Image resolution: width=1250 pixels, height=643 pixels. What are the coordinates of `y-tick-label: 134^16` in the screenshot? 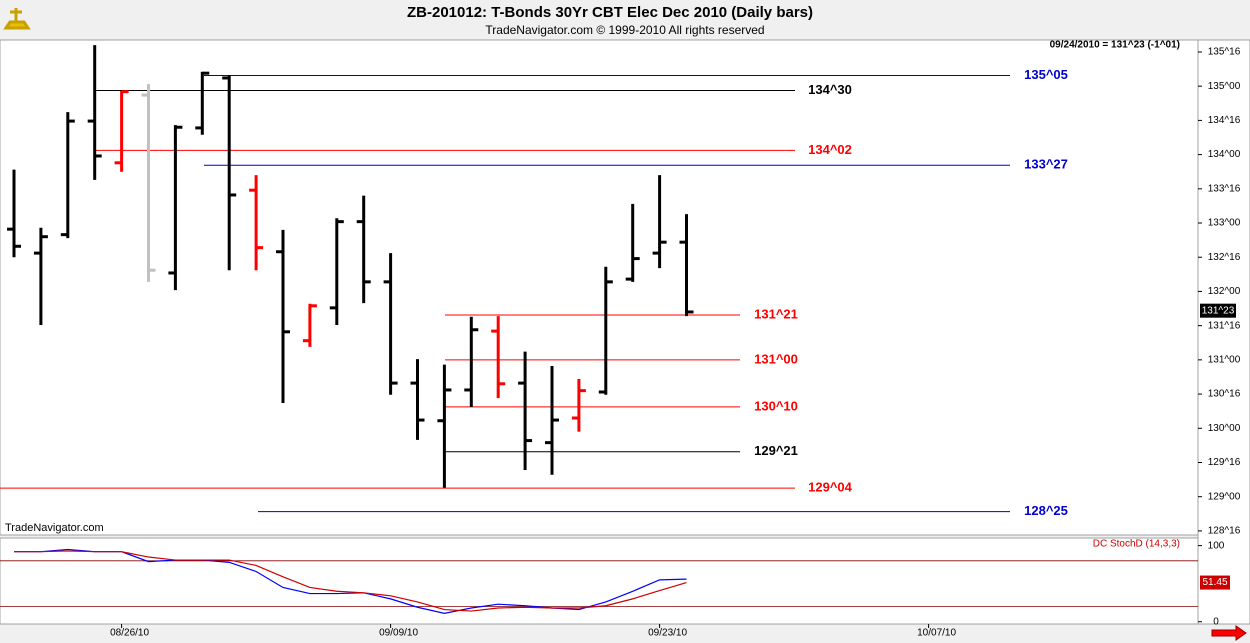 It's located at (1224, 120).